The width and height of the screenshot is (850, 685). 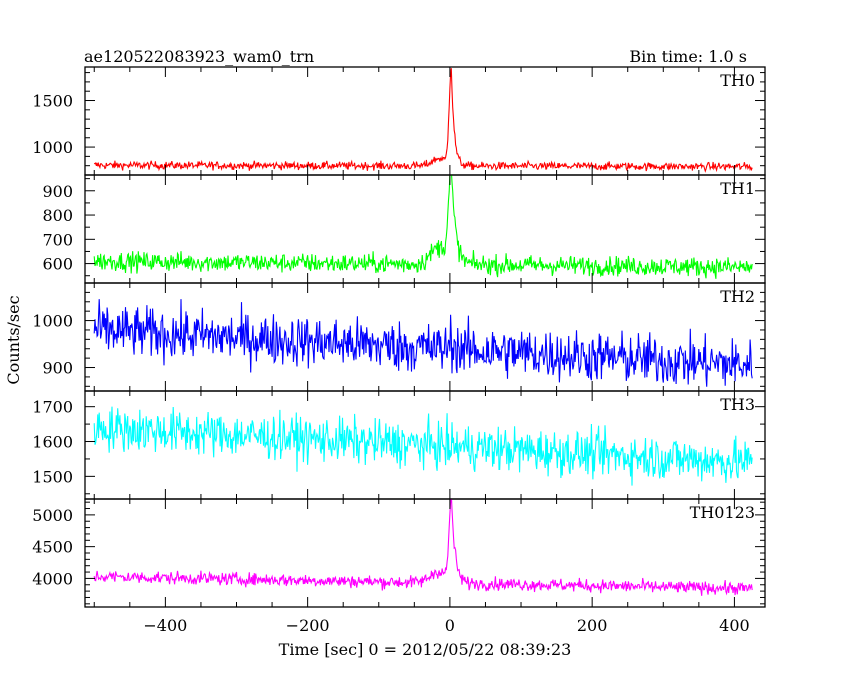 I want to click on bin-time-label: Bin time: 1.0 s, so click(x=688, y=56).